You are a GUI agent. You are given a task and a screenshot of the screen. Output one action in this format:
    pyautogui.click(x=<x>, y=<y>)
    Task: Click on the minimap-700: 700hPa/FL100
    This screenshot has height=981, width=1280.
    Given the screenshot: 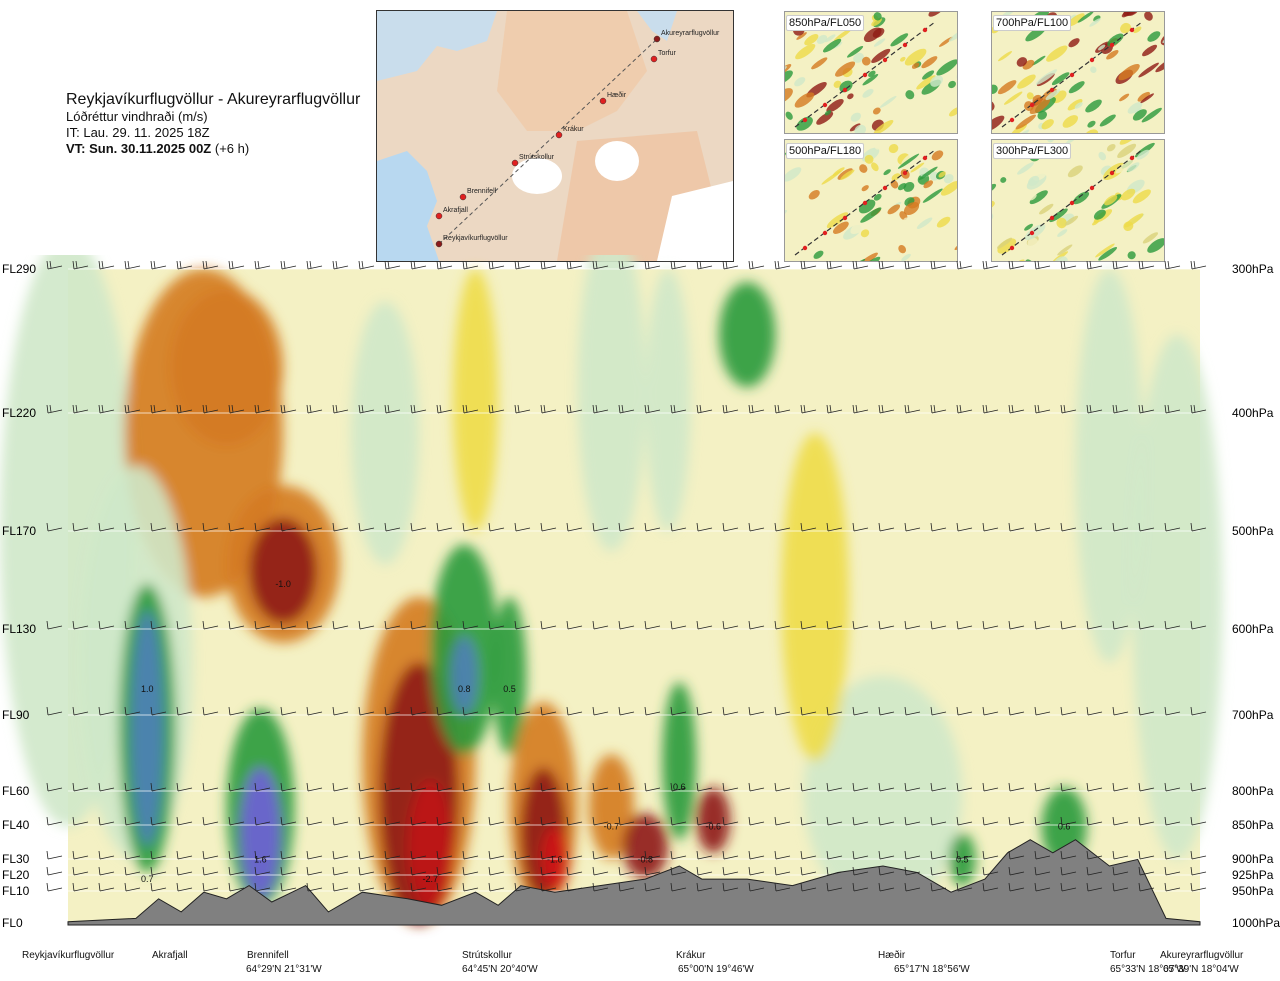 What is the action you would take?
    pyautogui.click(x=1080, y=80)
    